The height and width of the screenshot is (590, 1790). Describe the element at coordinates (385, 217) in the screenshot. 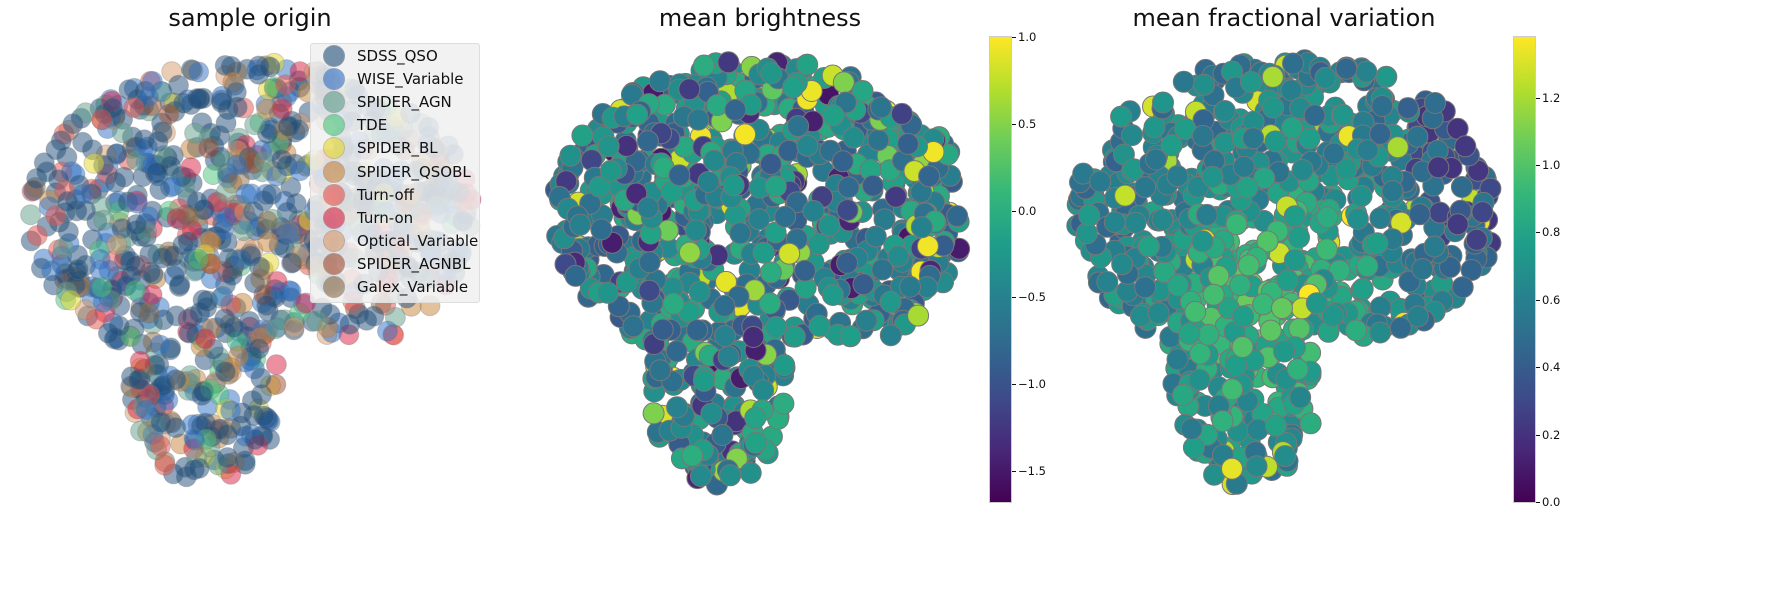

I see `legend-label: Turn-on` at that location.